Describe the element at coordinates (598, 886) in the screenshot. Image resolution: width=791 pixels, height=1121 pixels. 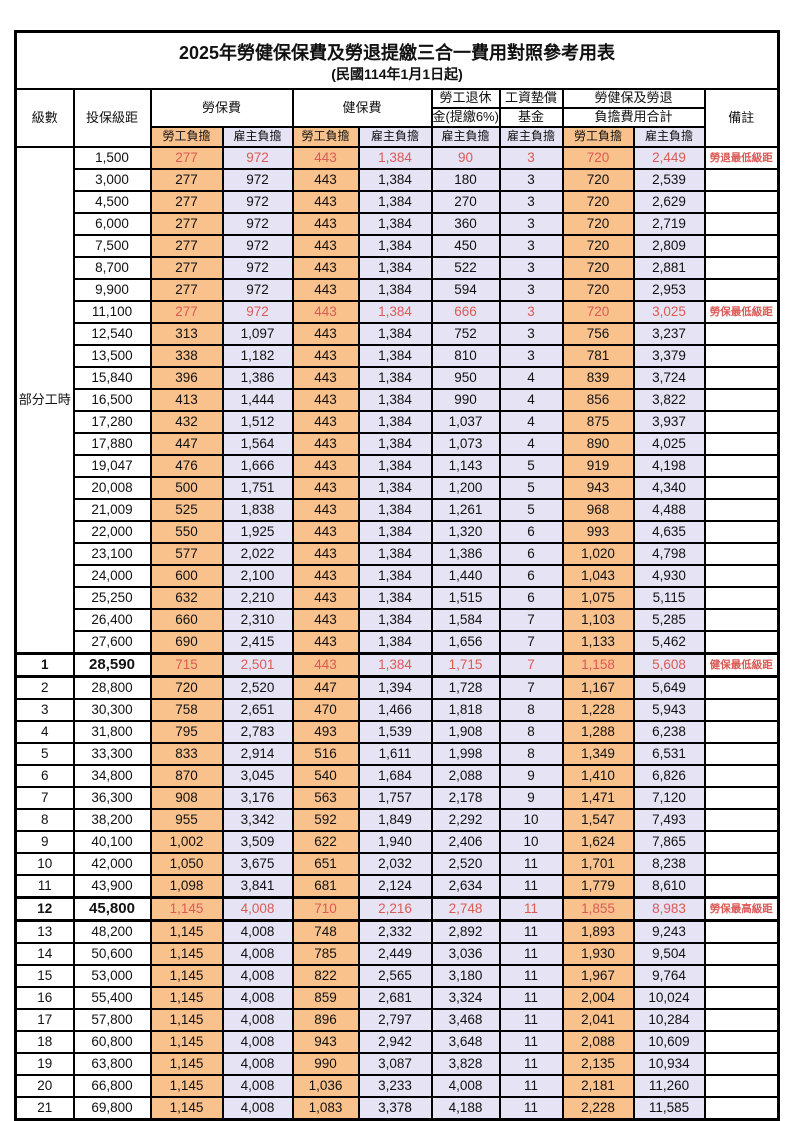
I see `value-cell: 1,779` at that location.